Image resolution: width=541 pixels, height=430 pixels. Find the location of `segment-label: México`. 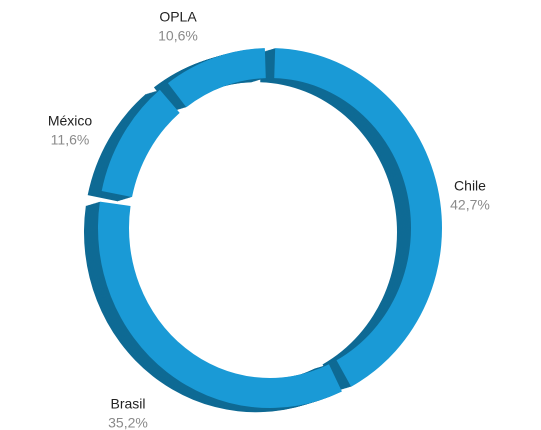

segment-label: México is located at coordinates (70, 121).